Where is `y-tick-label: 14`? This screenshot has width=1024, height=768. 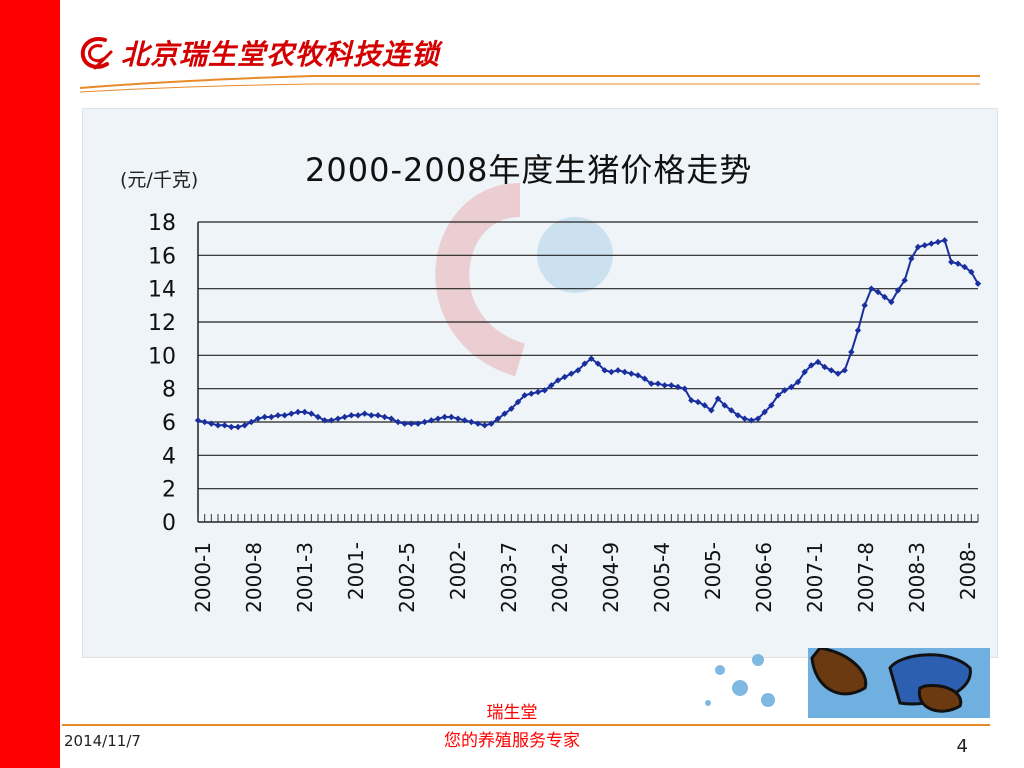 y-tick-label: 14 is located at coordinates (162, 290).